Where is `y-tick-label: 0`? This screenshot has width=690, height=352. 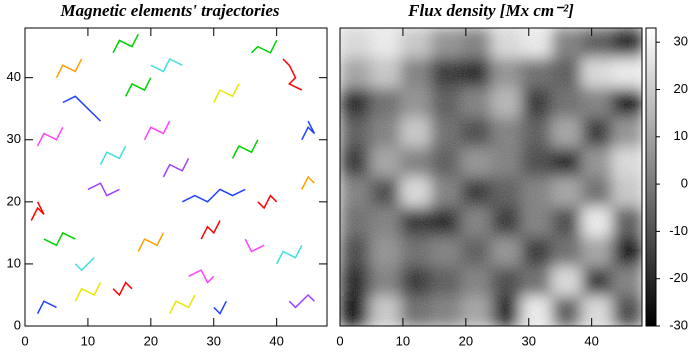
y-tick-label: 0 is located at coordinates (17, 324).